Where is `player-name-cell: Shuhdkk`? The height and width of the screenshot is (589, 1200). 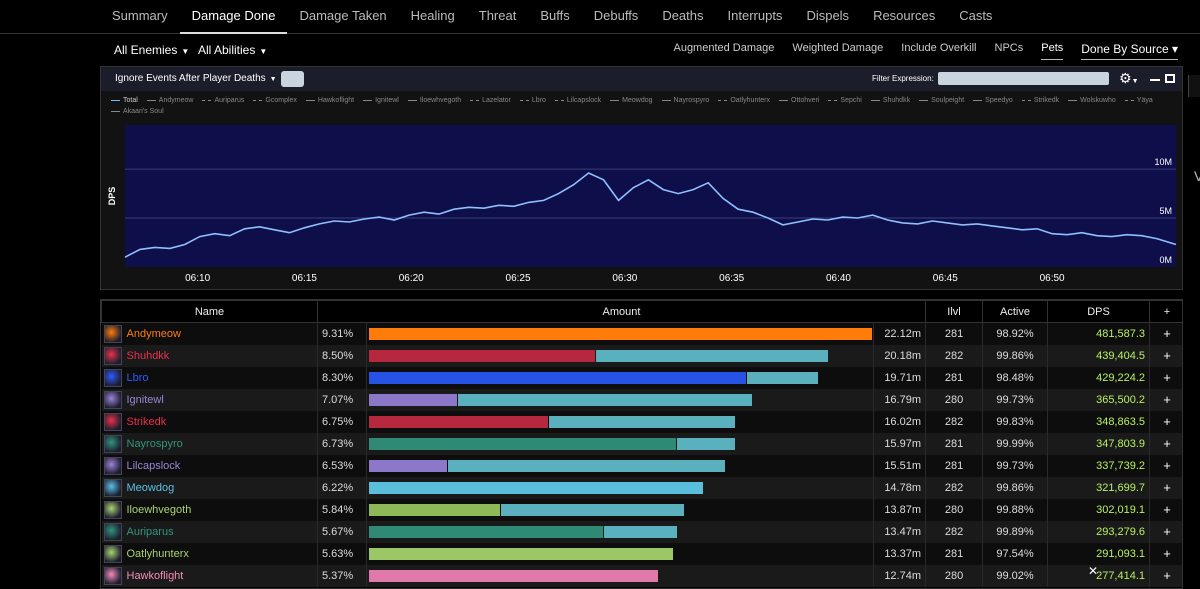 player-name-cell: Shuhdkk is located at coordinates (209, 355).